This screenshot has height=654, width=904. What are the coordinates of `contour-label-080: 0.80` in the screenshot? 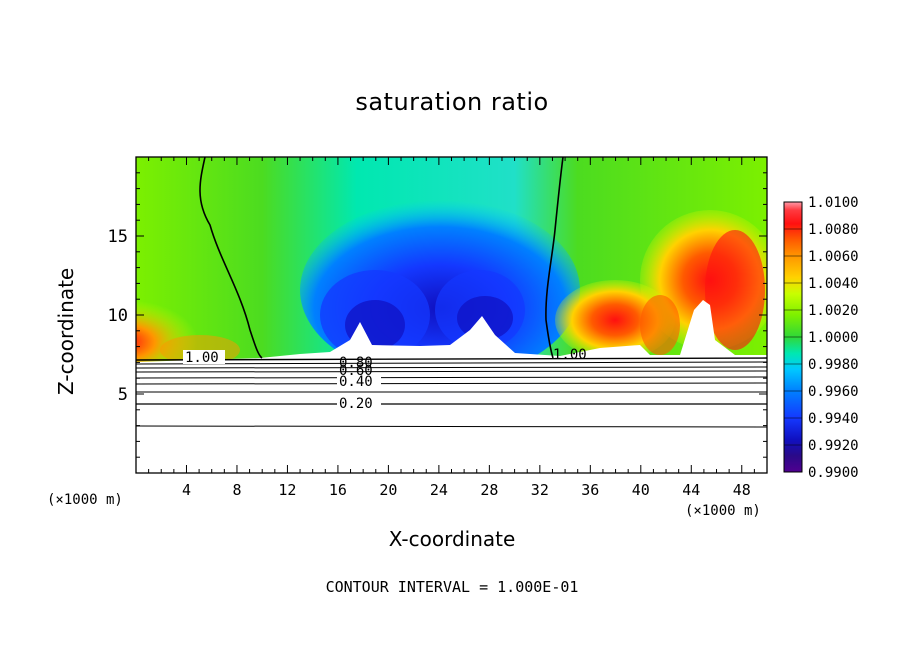 It's located at (356, 363).